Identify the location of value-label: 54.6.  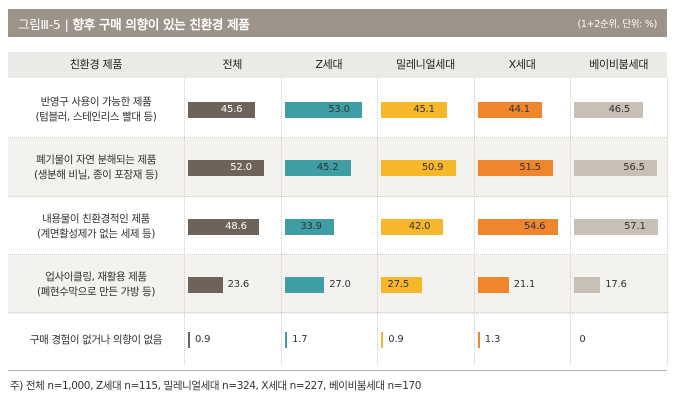
(534, 226).